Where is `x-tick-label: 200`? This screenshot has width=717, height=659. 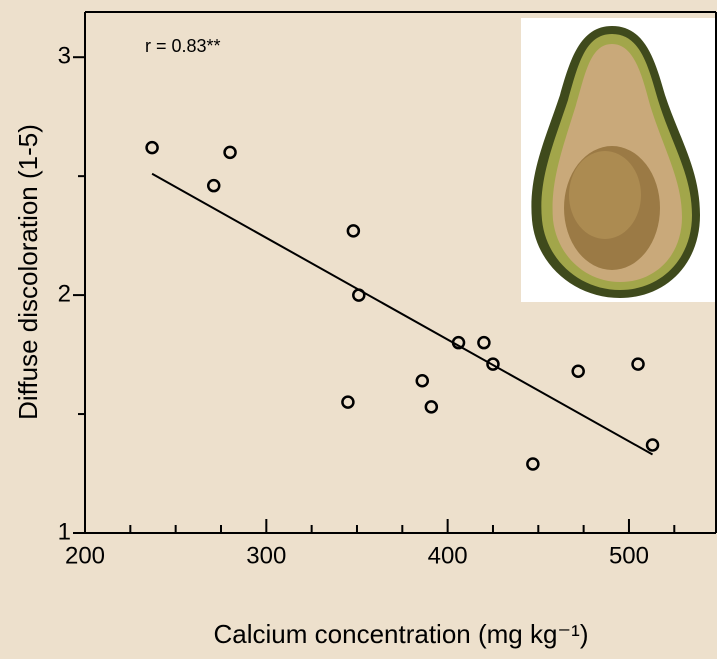
x-tick-label: 200 is located at coordinates (85, 555).